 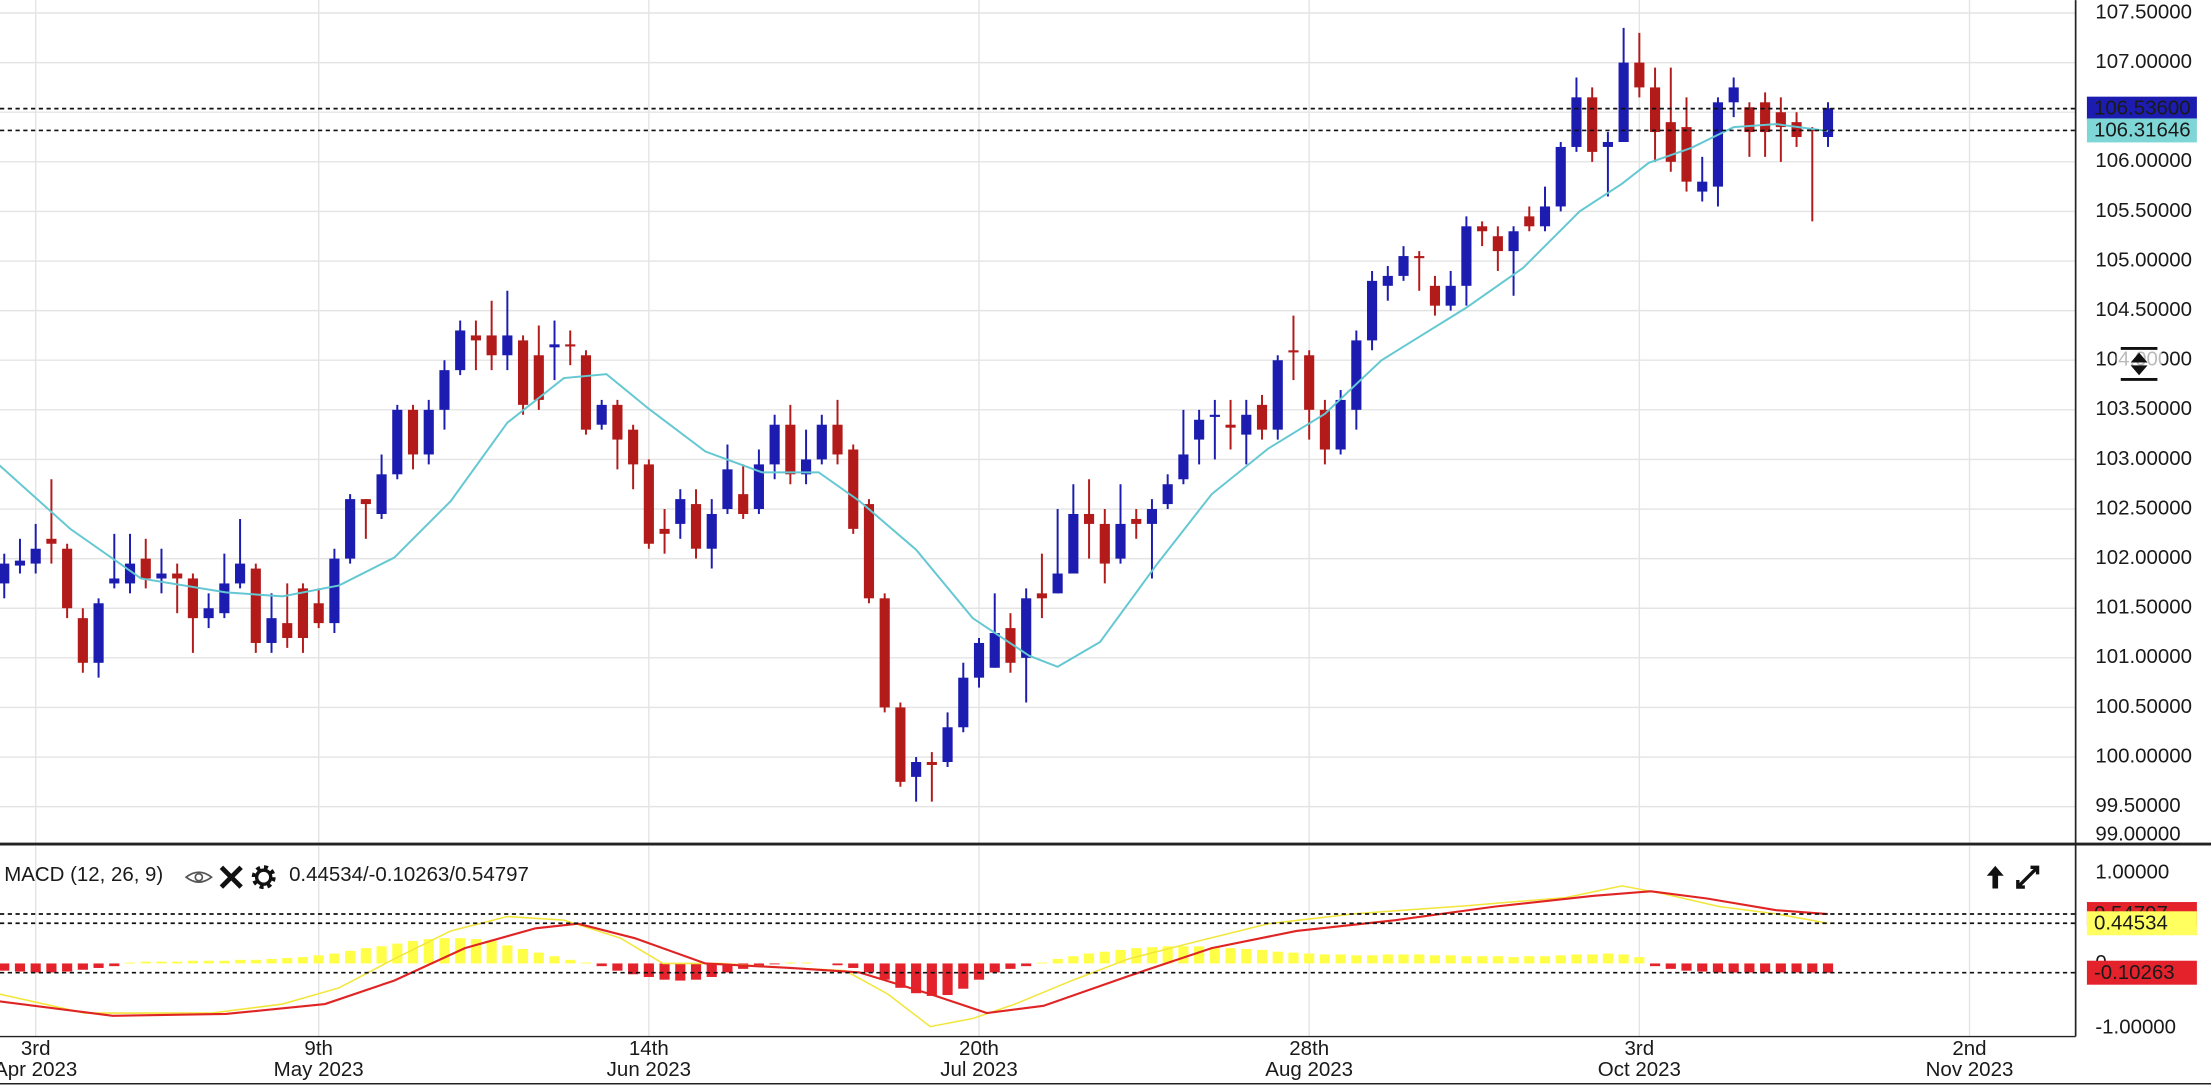 What do you see at coordinates (2135, 1026) in the screenshot?
I see `y-tick-label: -1.00000` at bounding box center [2135, 1026].